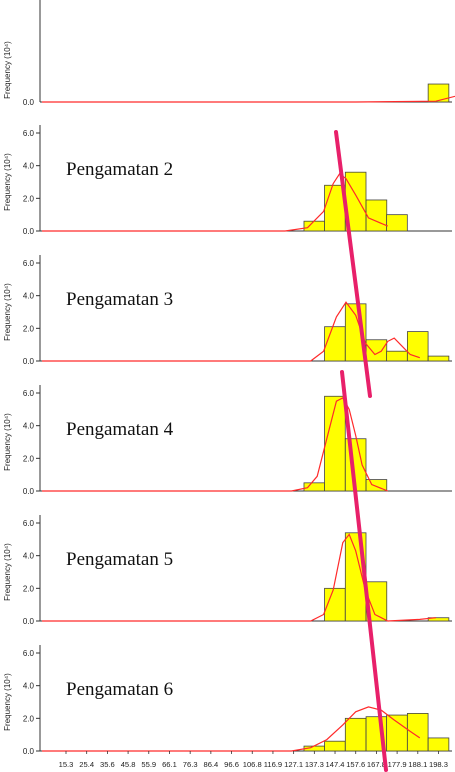  I want to click on panel-5: 0.0 2.0 4.0 6.0 Frequency (10⁴) Pengamatan 5, so click(227, 570).